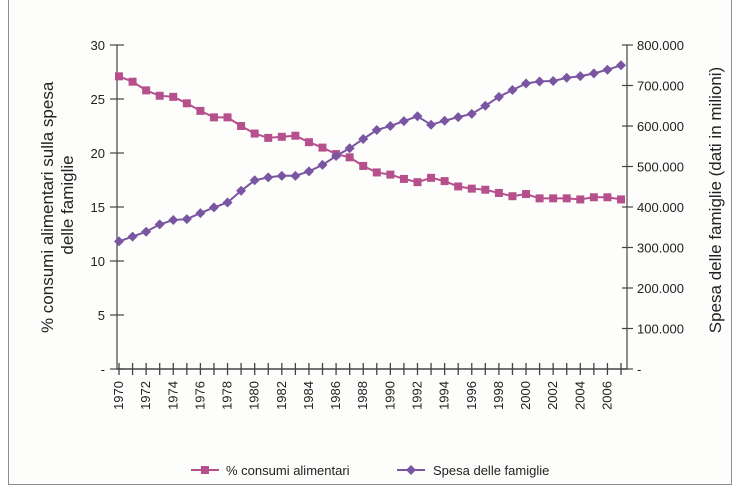  Describe the element at coordinates (471, 395) in the screenshot. I see `x-axis-tick-label: 1996` at that location.